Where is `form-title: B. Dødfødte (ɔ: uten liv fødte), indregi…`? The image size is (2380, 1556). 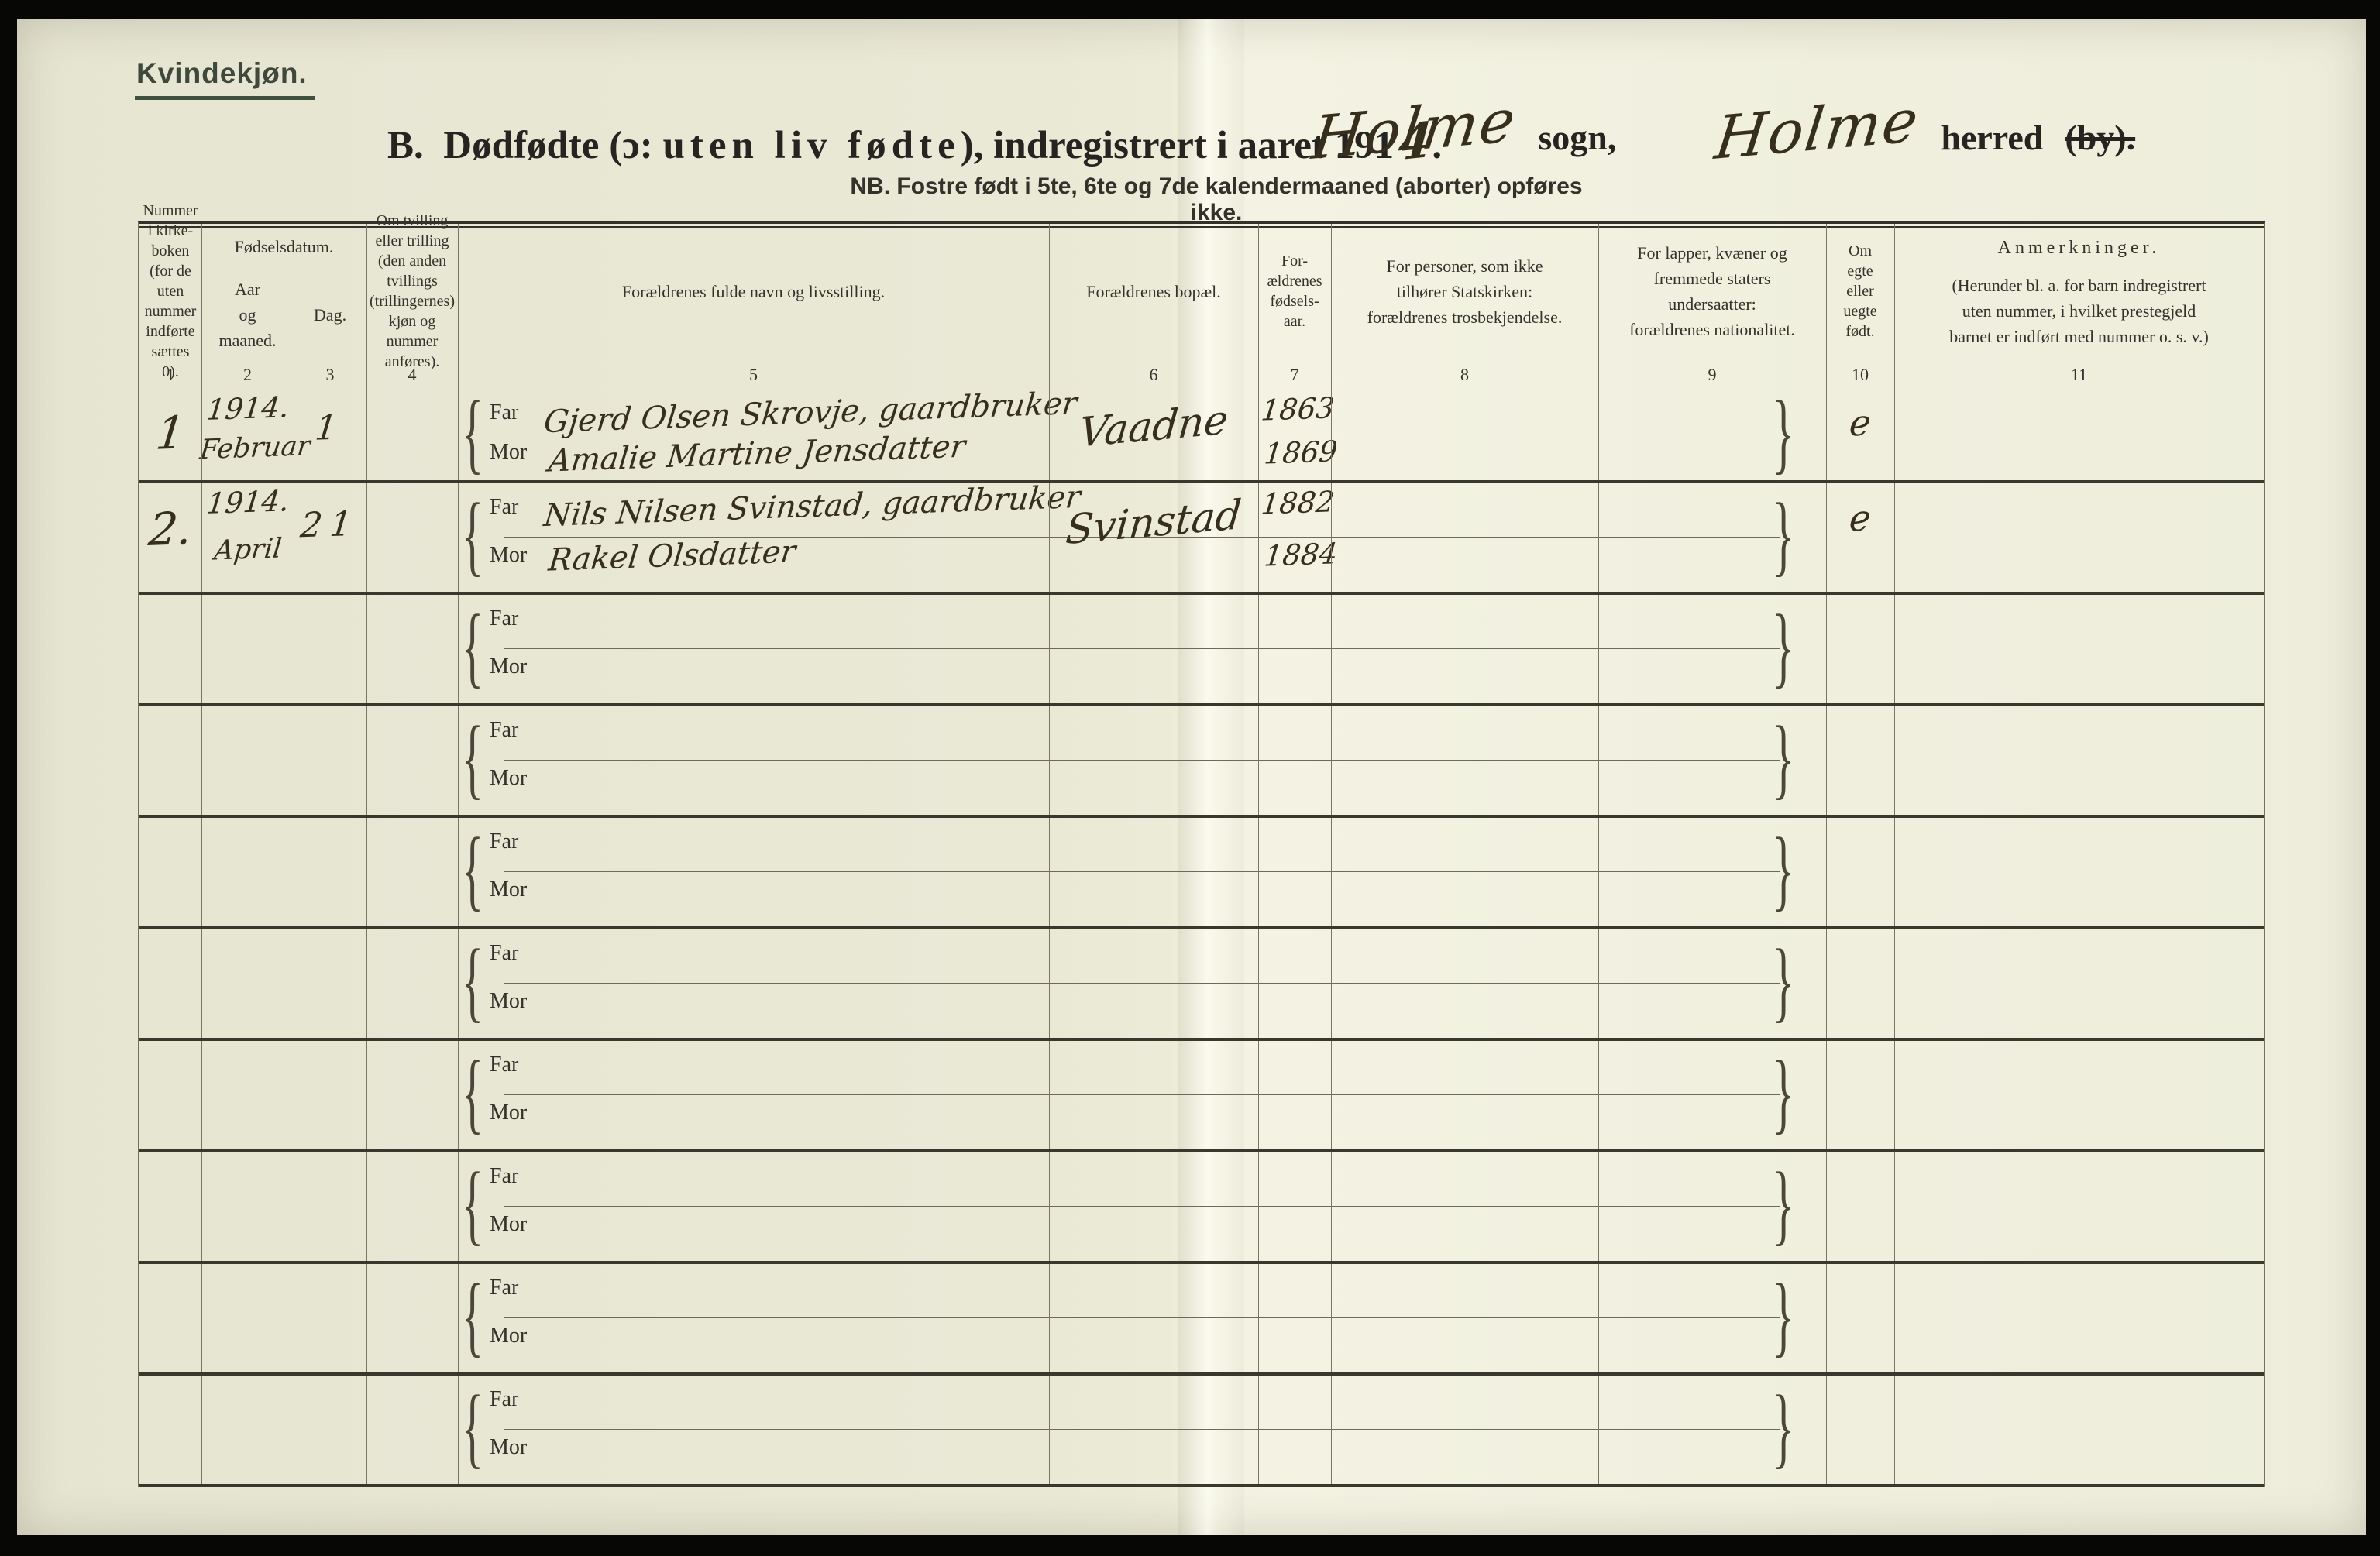 form-title: B. Dødfødte (ɔ: uten liv fødte), indregi… is located at coordinates (915, 141).